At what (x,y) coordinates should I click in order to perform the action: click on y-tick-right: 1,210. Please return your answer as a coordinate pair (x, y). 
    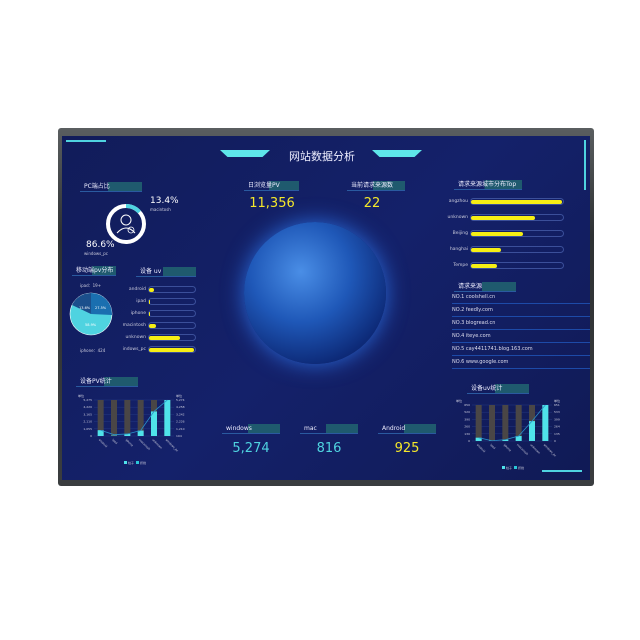
    Looking at the image, I should click on (180, 429).